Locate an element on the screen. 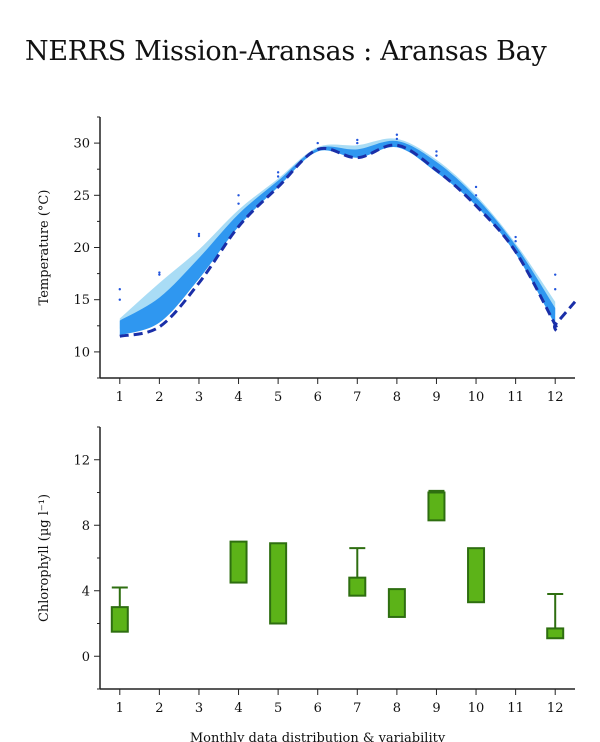 The image size is (600, 742). chlorophyll-y-tick-label: 12 is located at coordinates (81, 460).